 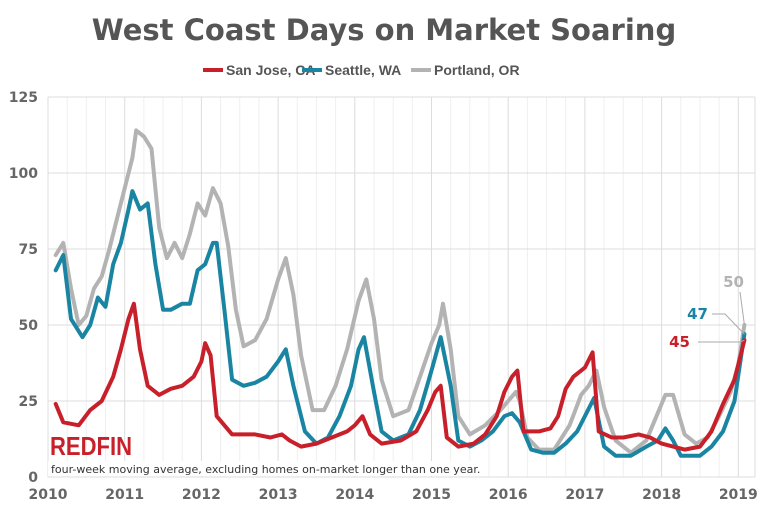 What do you see at coordinates (278, 495) in the screenshot?
I see `x-tick-label: 2013` at bounding box center [278, 495].